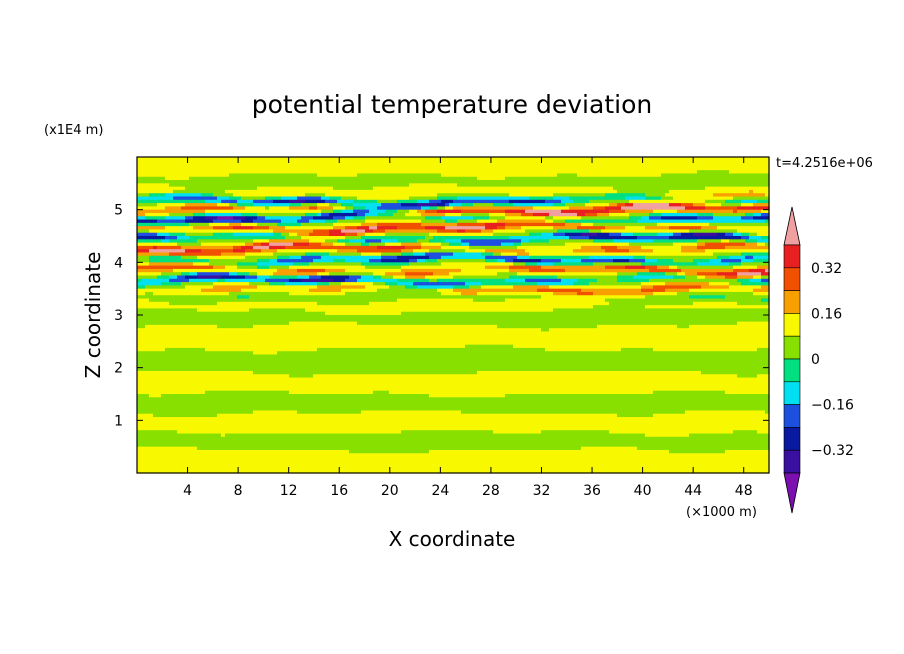  What do you see at coordinates (832, 451) in the screenshot?
I see `colorbar-label: −0.32` at bounding box center [832, 451].